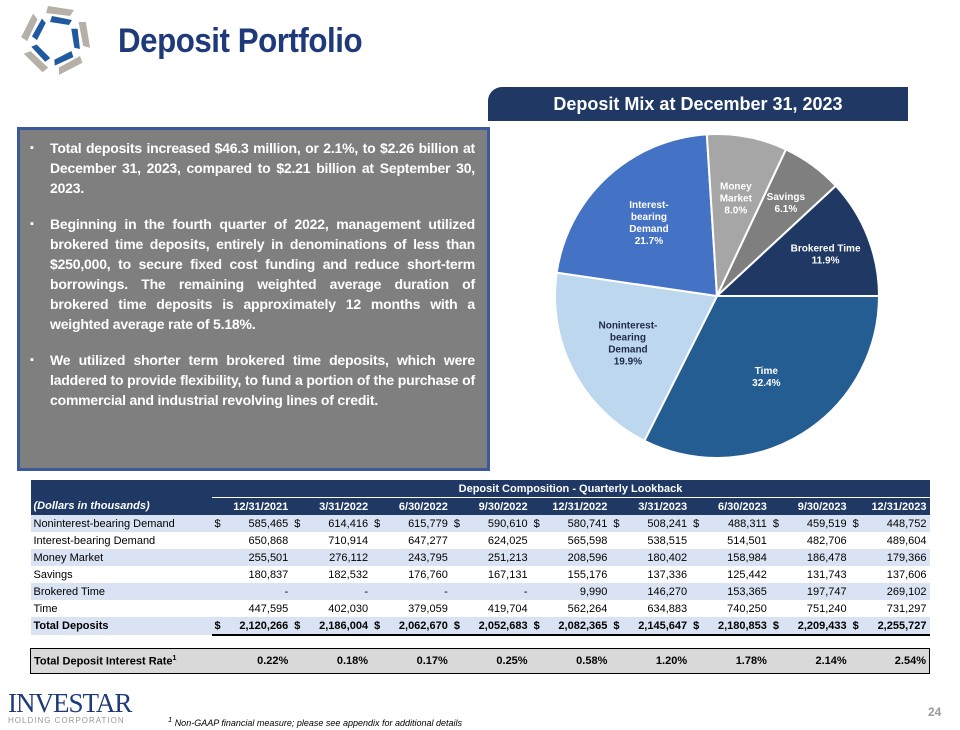 This screenshot has width=960, height=730. What do you see at coordinates (809, 661) in the screenshot?
I see `rate-value: 2.14%` at bounding box center [809, 661].